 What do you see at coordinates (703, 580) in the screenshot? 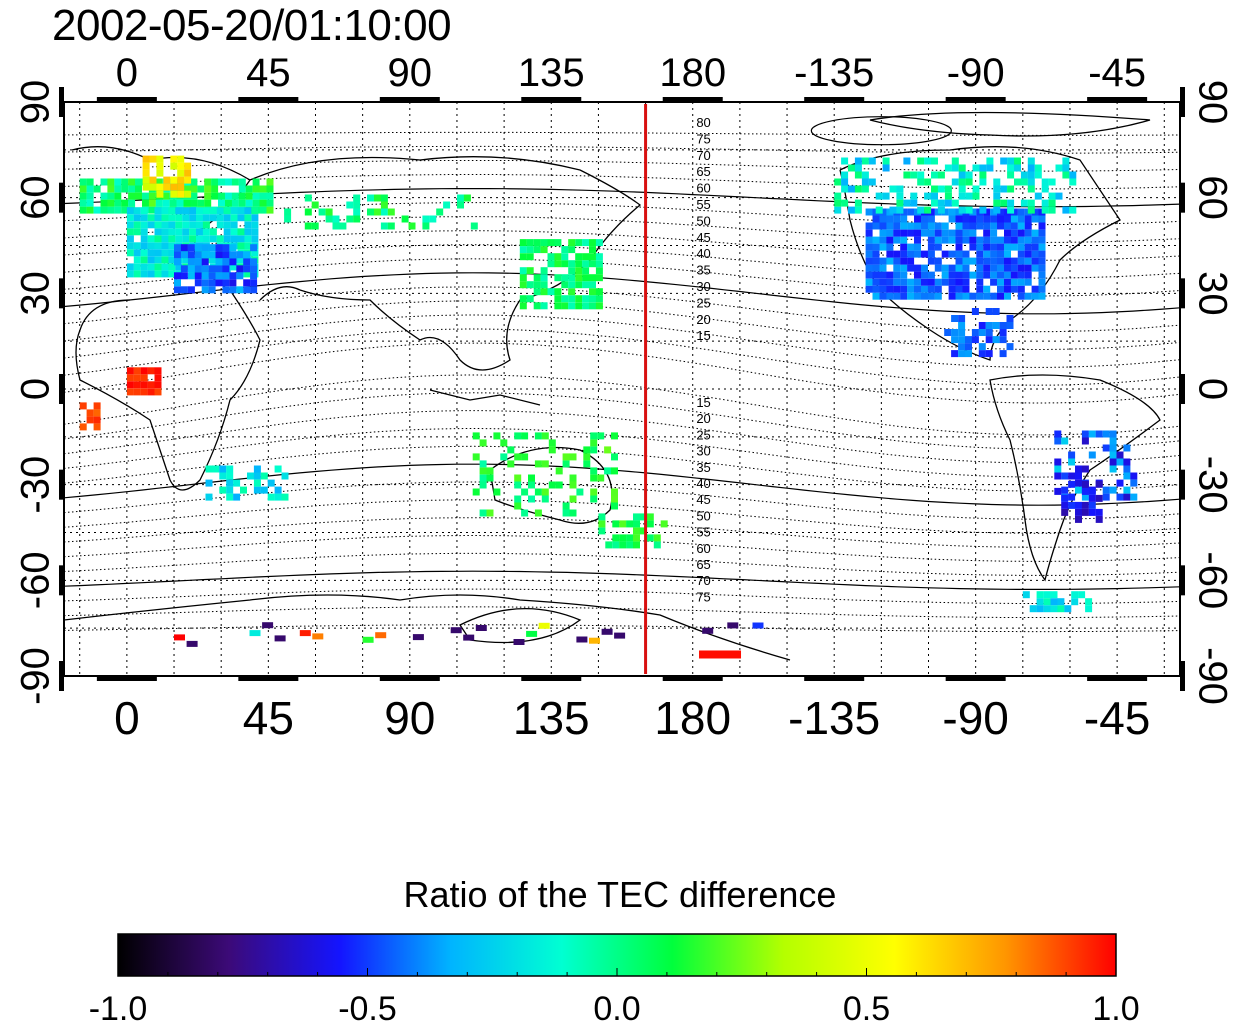
I see `contour-label: 70` at bounding box center [703, 580].